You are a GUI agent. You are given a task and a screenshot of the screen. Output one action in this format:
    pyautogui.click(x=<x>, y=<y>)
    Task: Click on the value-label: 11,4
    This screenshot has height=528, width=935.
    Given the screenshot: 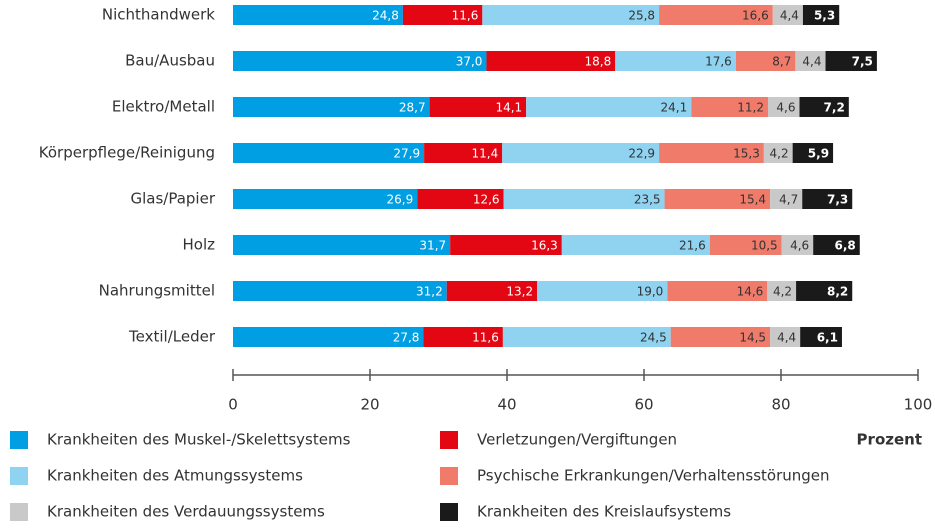 What is the action you would take?
    pyautogui.click(x=484, y=154)
    